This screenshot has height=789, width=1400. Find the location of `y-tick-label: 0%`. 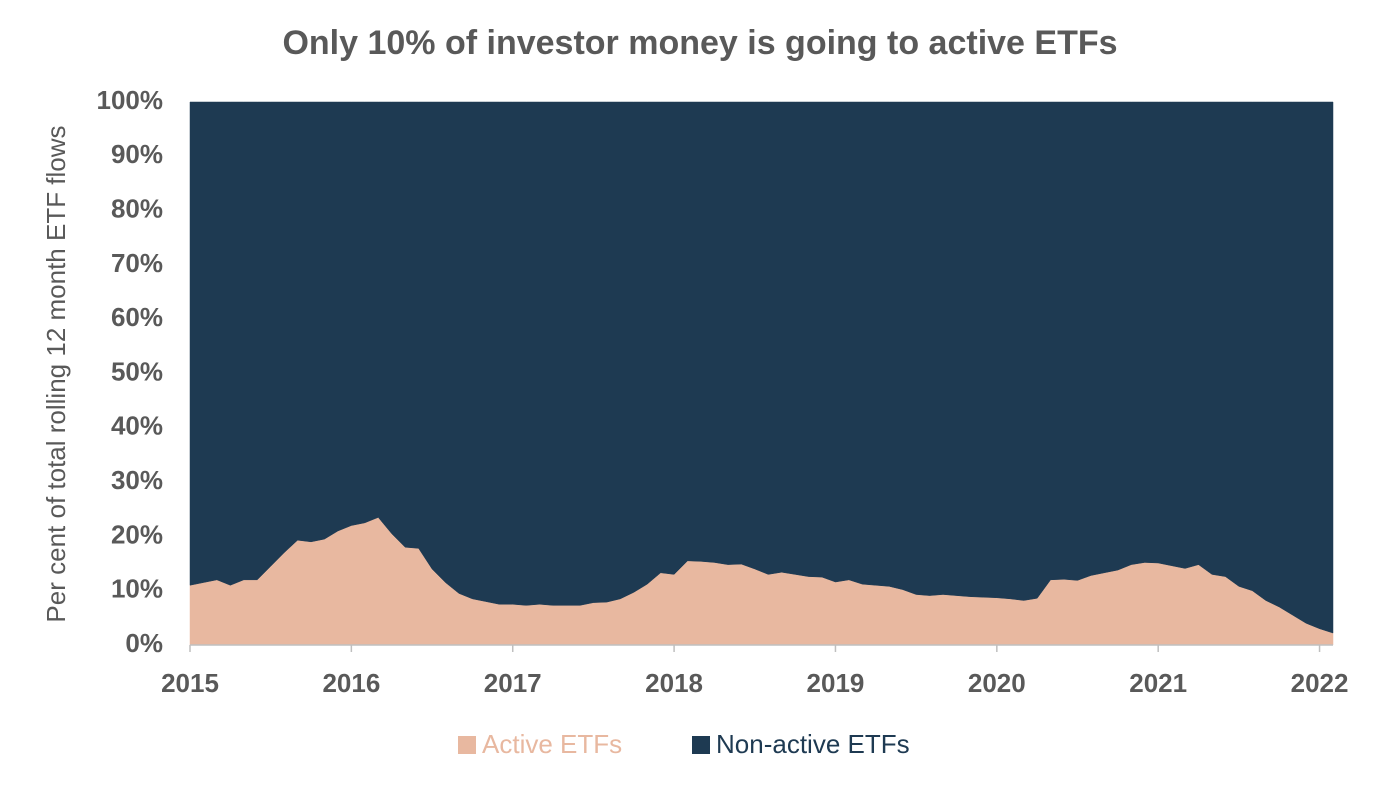

y-tick-label: 0% is located at coordinates (144, 643).